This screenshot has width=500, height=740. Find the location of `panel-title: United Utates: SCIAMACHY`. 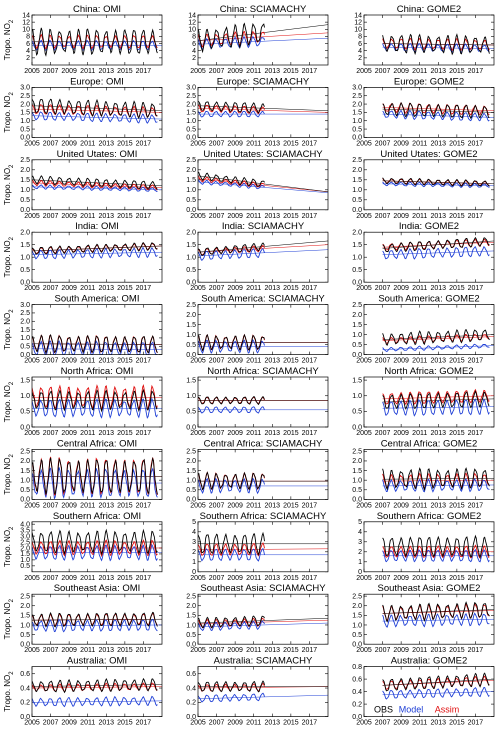

panel-title: United Utates: SCIAMACHY is located at coordinates (263, 154).